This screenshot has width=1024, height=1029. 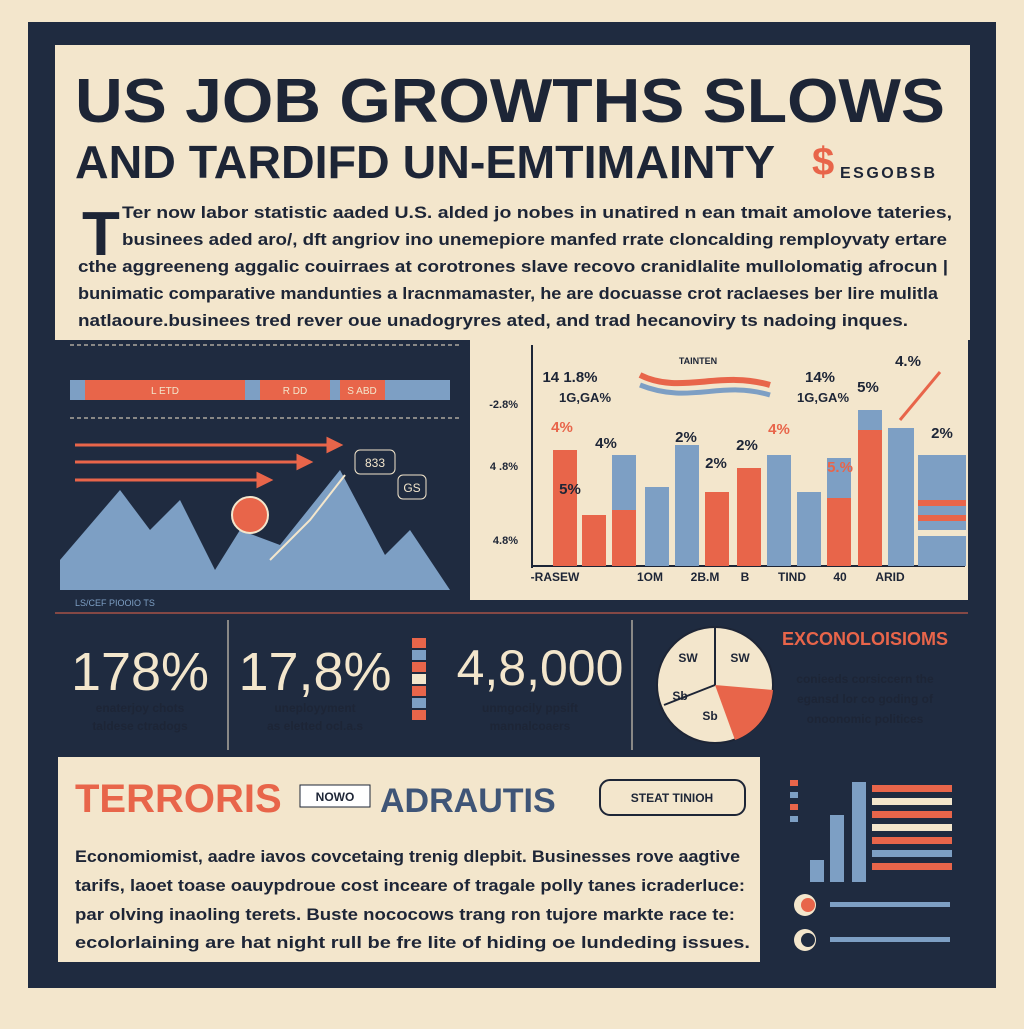 I want to click on button: STEAT TINIOH, so click(x=672, y=797).